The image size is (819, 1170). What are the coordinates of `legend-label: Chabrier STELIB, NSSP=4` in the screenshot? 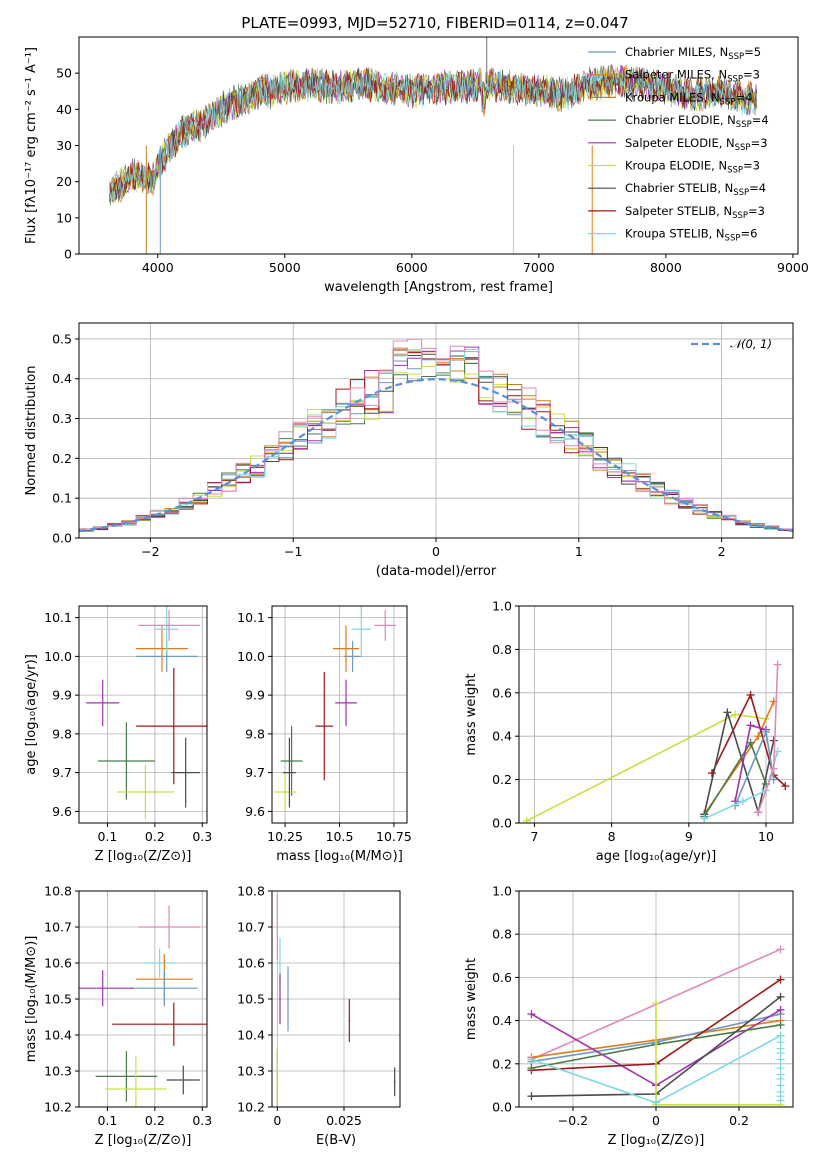 It's located at (695, 189).